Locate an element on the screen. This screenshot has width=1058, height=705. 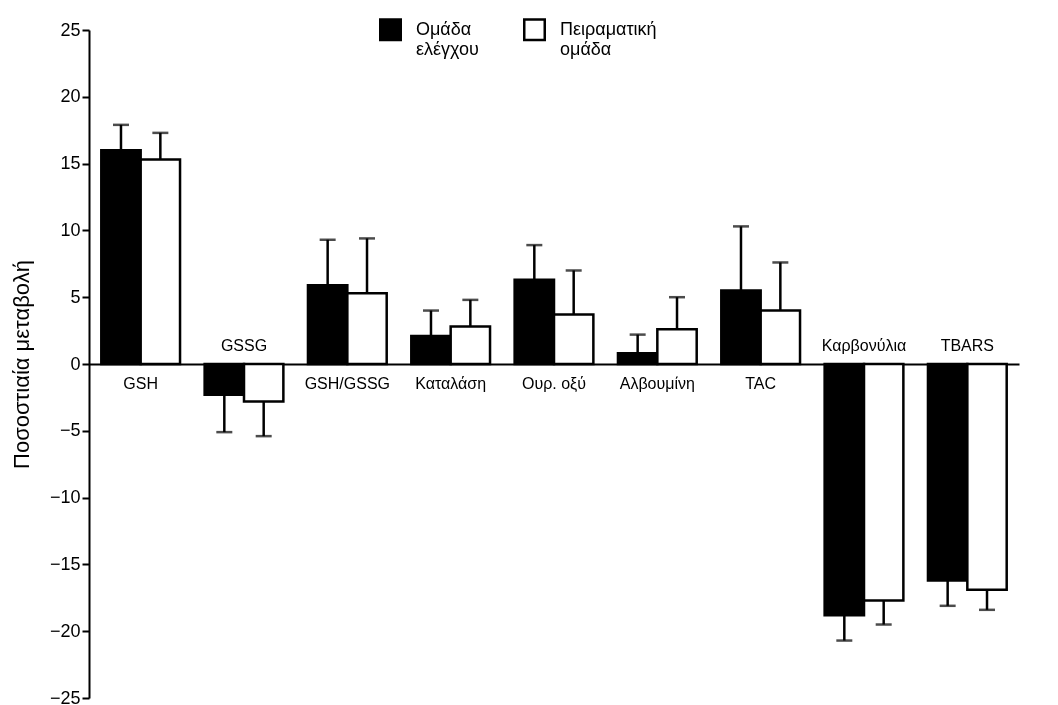
y-tick-label: 0 is located at coordinates (75, 363).